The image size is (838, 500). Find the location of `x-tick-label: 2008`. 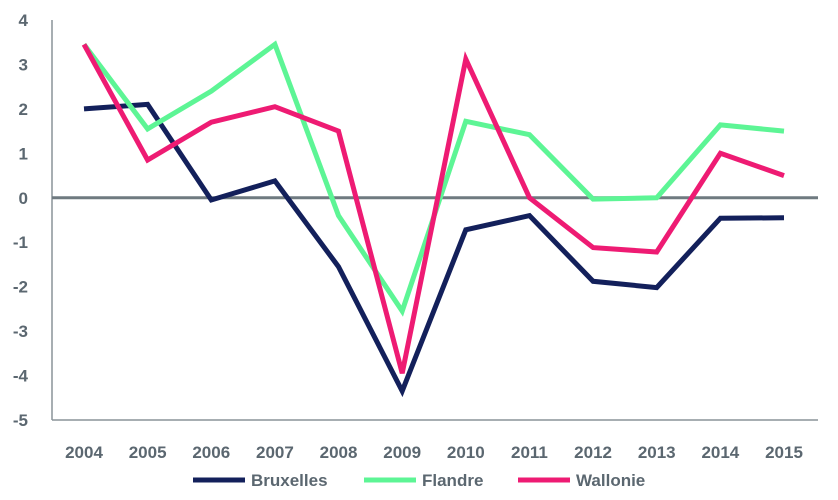

x-tick-label: 2008 is located at coordinates (339, 452).